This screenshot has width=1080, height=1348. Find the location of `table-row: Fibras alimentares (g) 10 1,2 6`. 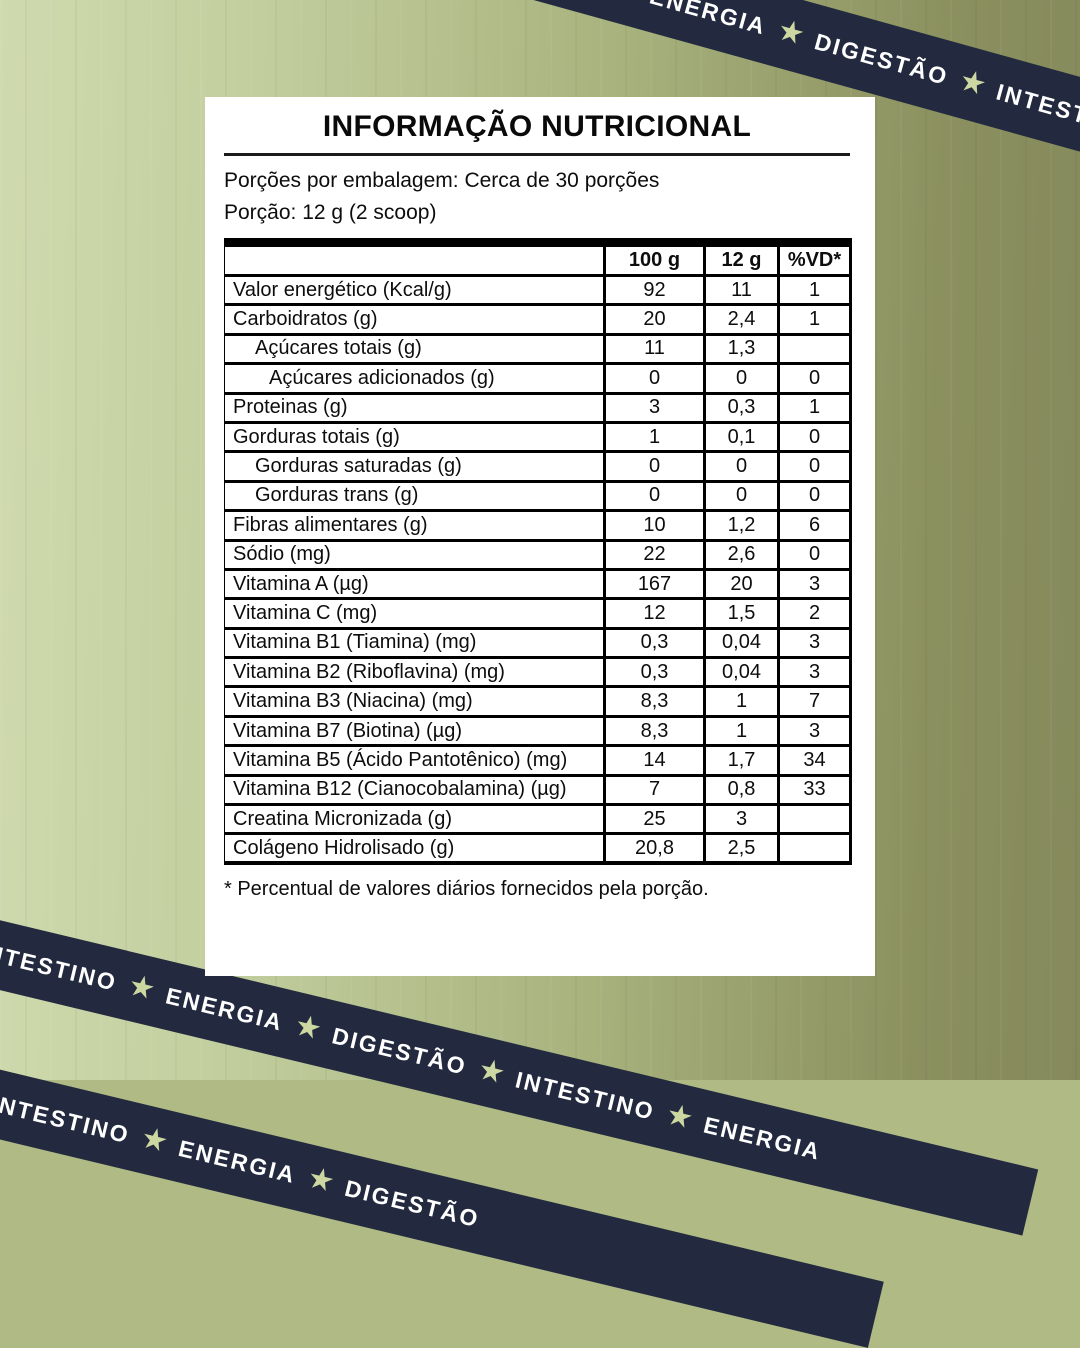

table-row: Fibras alimentares (g) 10 1,2 6 is located at coordinates (537, 525).